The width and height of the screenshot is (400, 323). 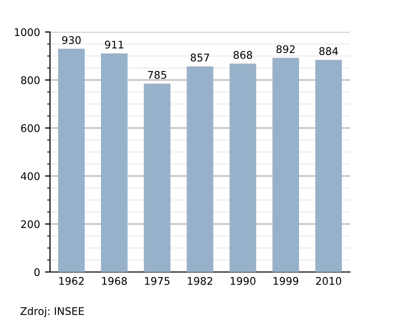 What do you see at coordinates (30, 176) in the screenshot?
I see `y-tick-label: 400` at bounding box center [30, 176].